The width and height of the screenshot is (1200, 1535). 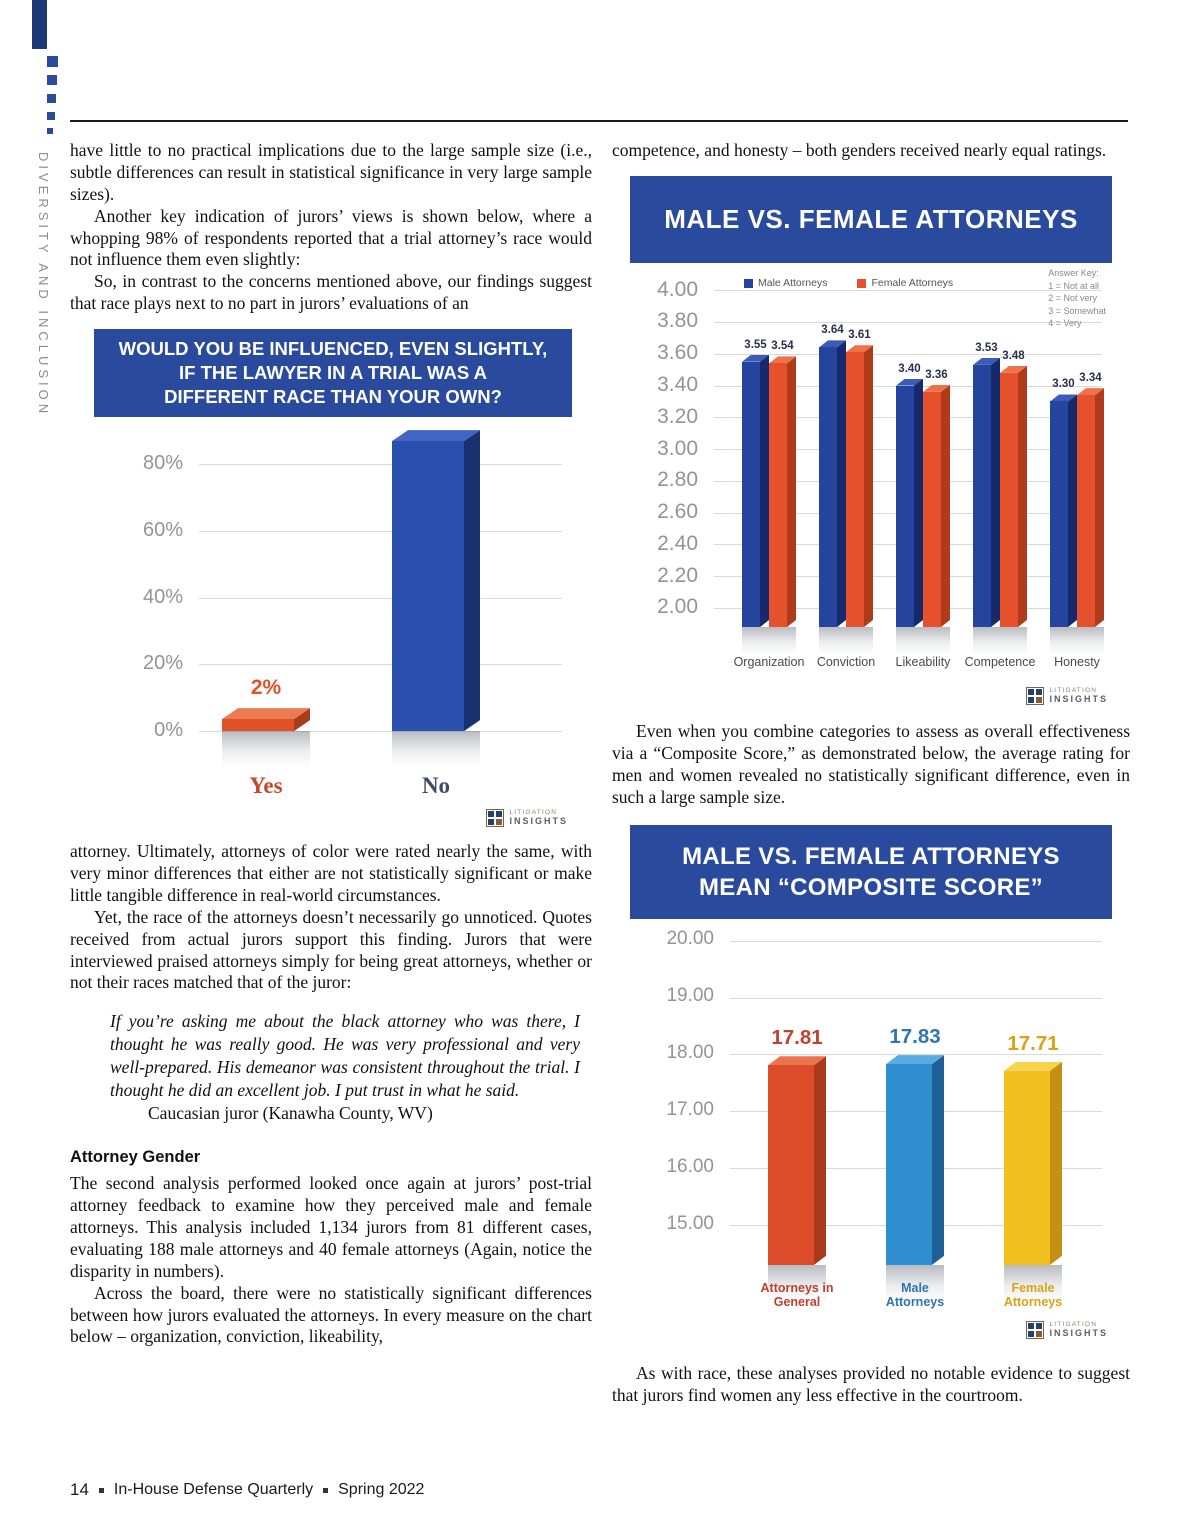 What do you see at coordinates (79, 1489) in the screenshot?
I see `page-number: 14` at bounding box center [79, 1489].